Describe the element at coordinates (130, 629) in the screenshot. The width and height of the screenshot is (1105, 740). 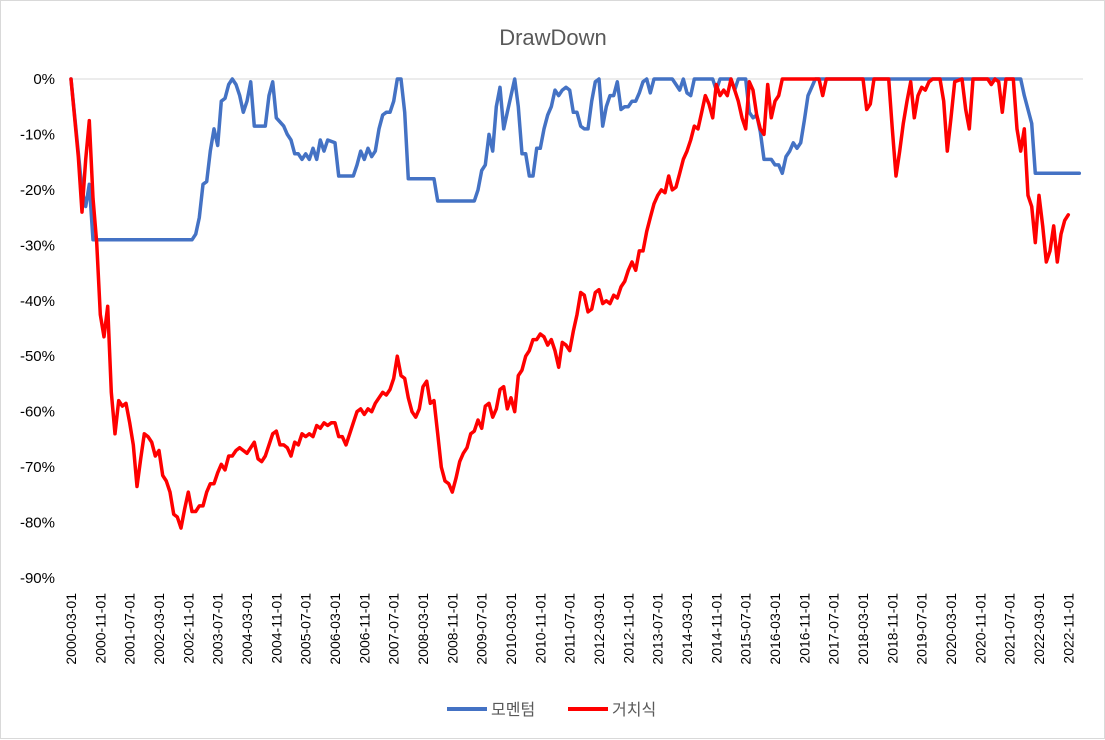
I see `x-tick-label: 2001-07-01` at that location.